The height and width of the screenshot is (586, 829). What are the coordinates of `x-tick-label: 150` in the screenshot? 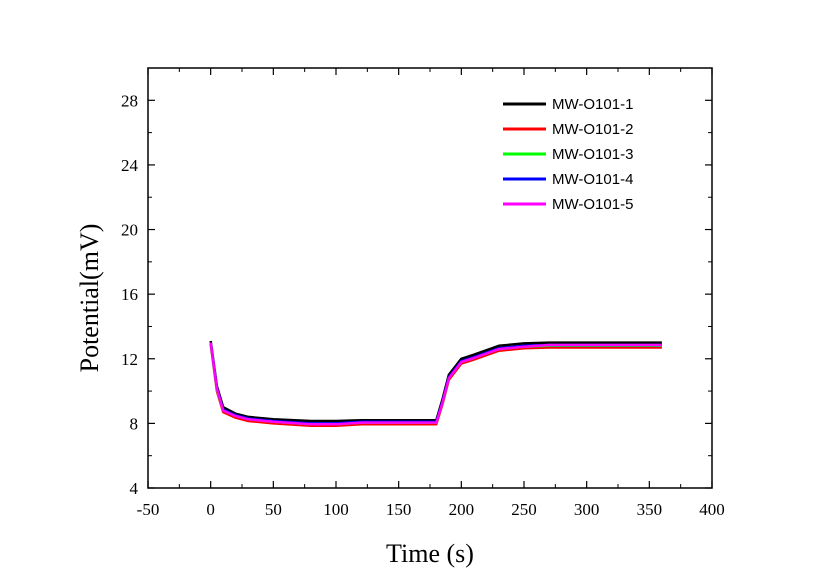 It's located at (399, 509).